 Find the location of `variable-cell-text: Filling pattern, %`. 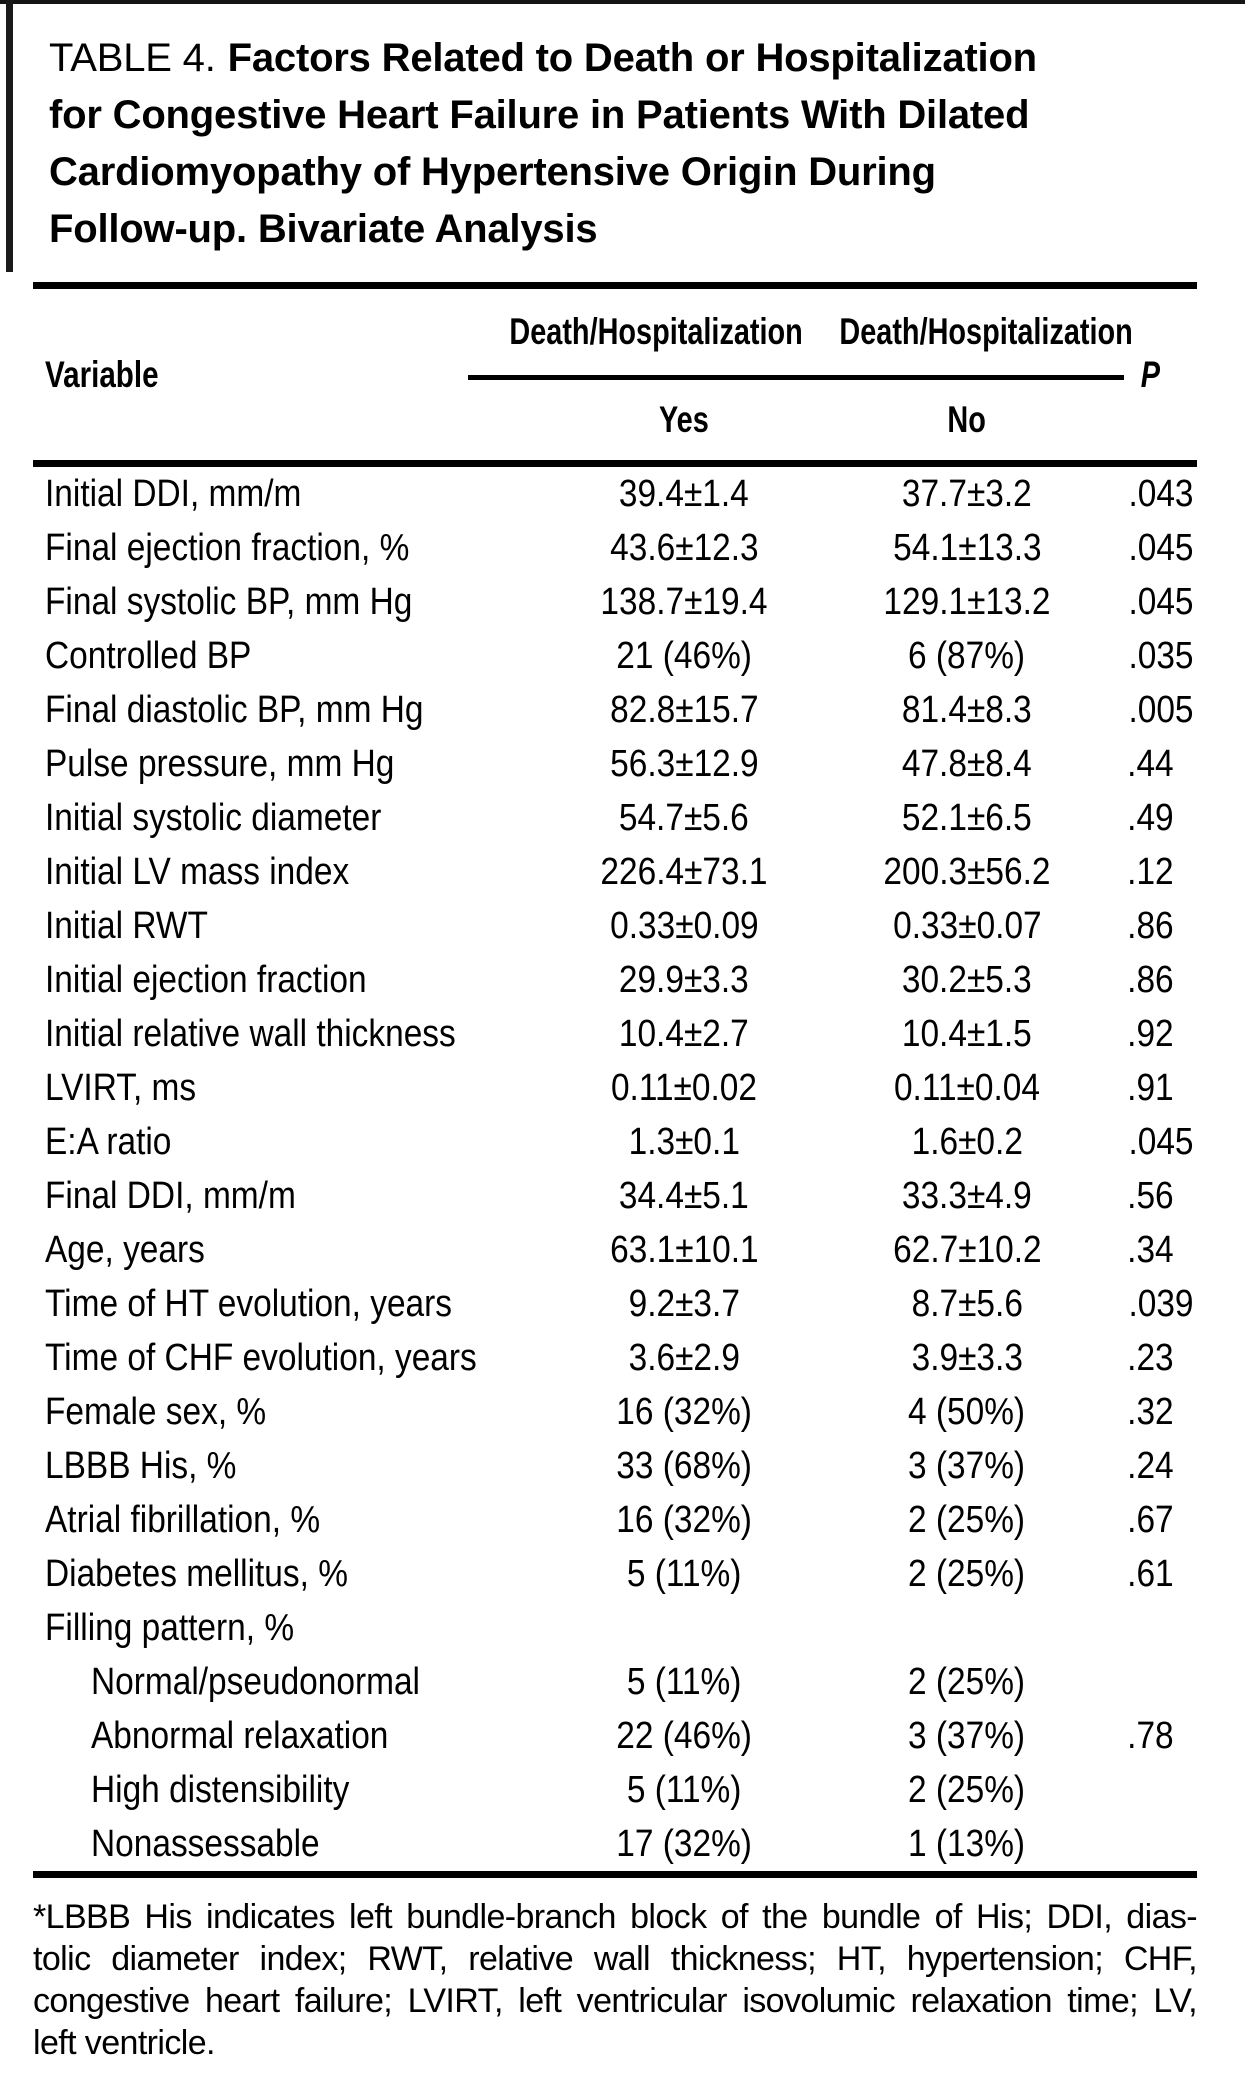

variable-cell-text: Filling pattern, % is located at coordinates (170, 1627).